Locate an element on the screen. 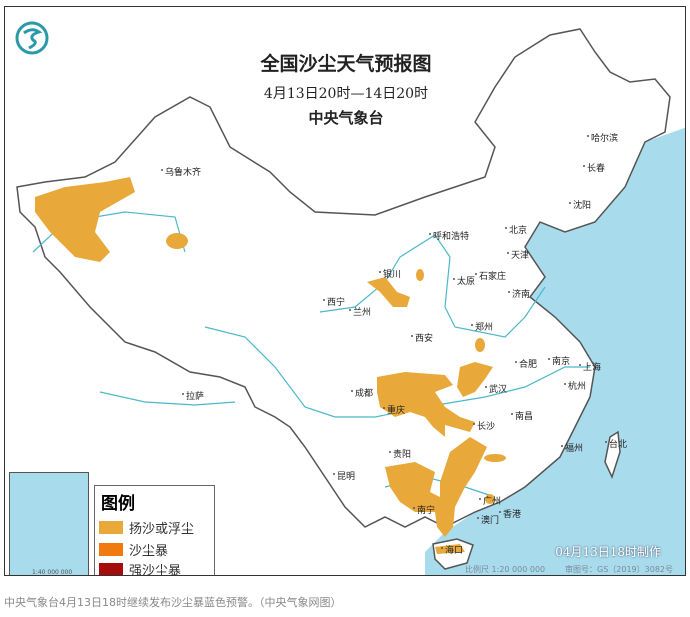 Image resolution: width=690 pixels, height=617 pixels. dust-area-henan is located at coordinates (480, 345).